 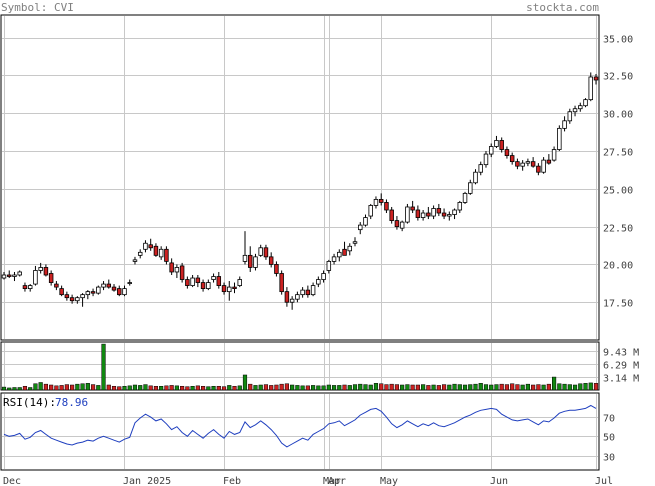 I want to click on price-tick-label: 27.50, so click(x=618, y=153).